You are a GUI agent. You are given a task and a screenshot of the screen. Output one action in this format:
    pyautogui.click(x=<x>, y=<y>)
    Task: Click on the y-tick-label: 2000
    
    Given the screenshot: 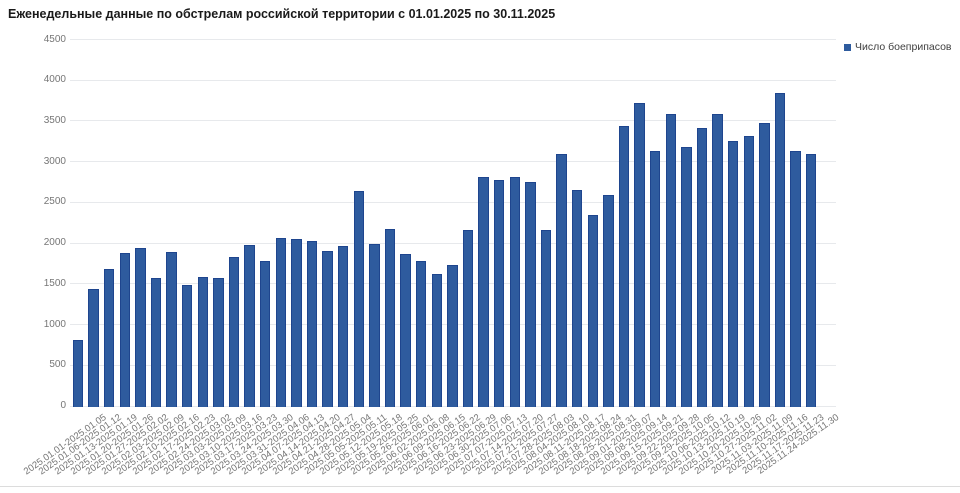 What is the action you would take?
    pyautogui.click(x=54, y=243)
    